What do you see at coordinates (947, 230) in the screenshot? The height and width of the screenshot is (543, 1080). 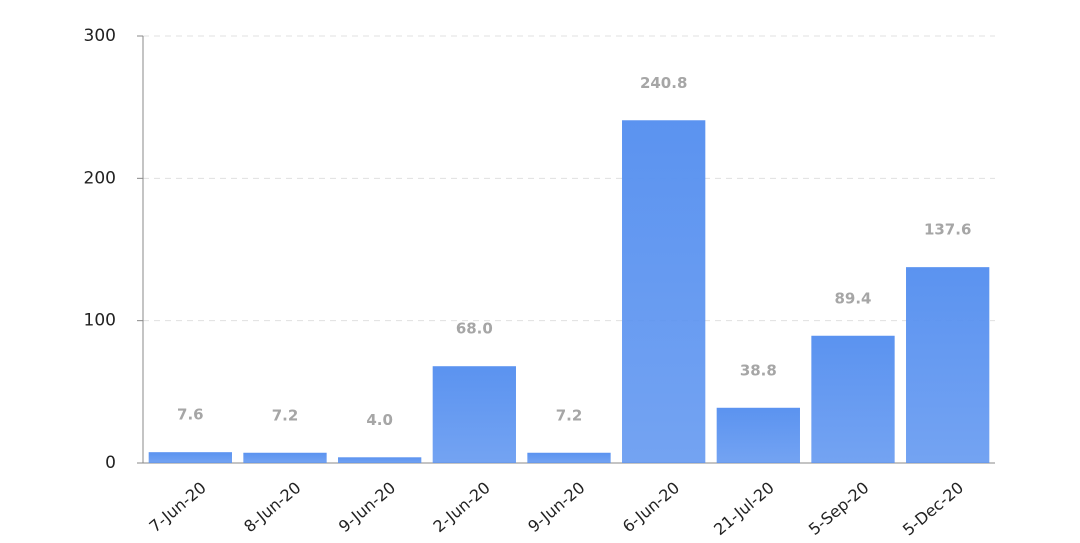 I see `value-label: 137.6` at bounding box center [947, 230].